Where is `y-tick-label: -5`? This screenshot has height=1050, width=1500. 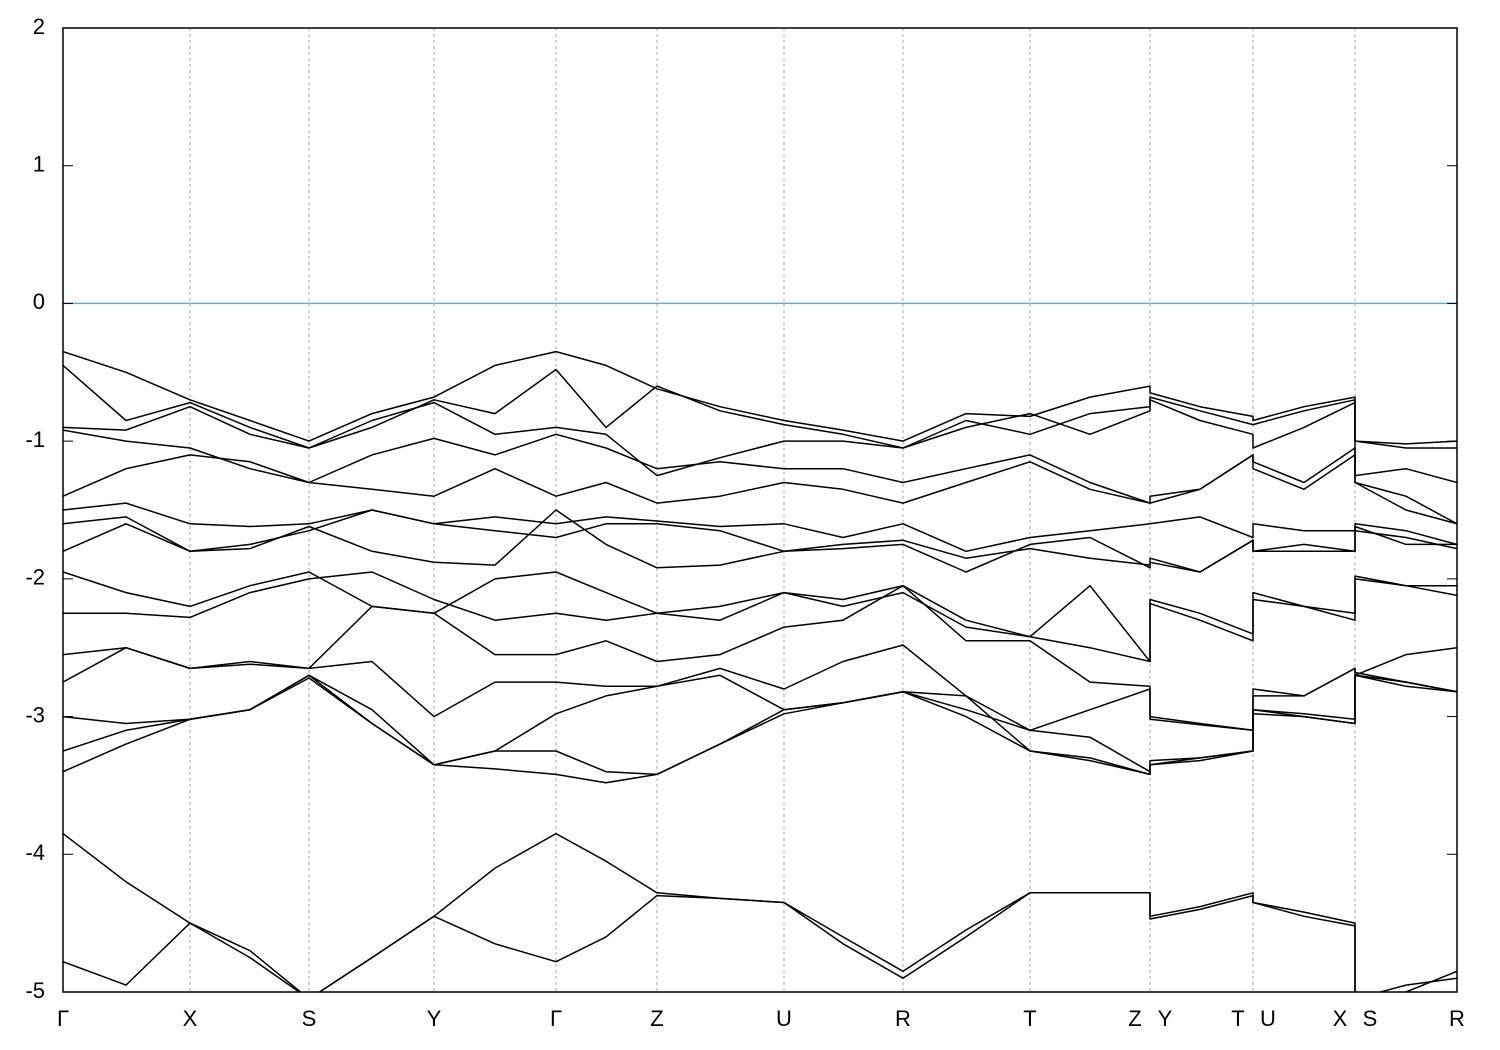 y-tick-label: -5 is located at coordinates (35, 990).